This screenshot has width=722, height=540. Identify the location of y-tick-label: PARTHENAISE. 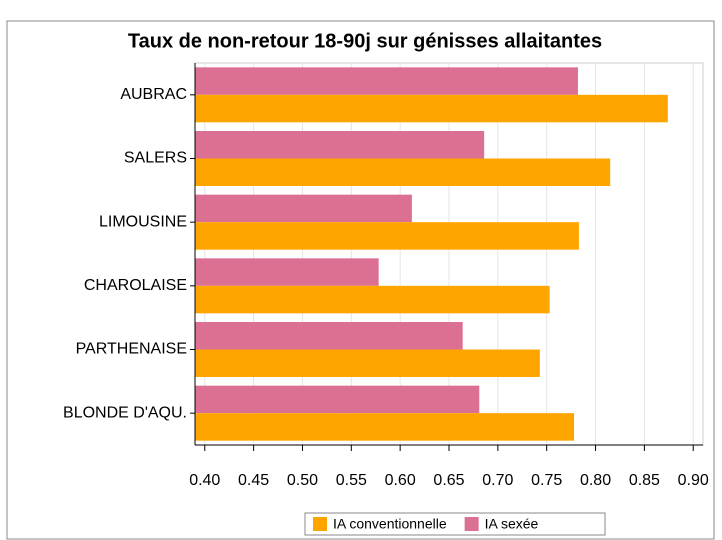
(131, 349).